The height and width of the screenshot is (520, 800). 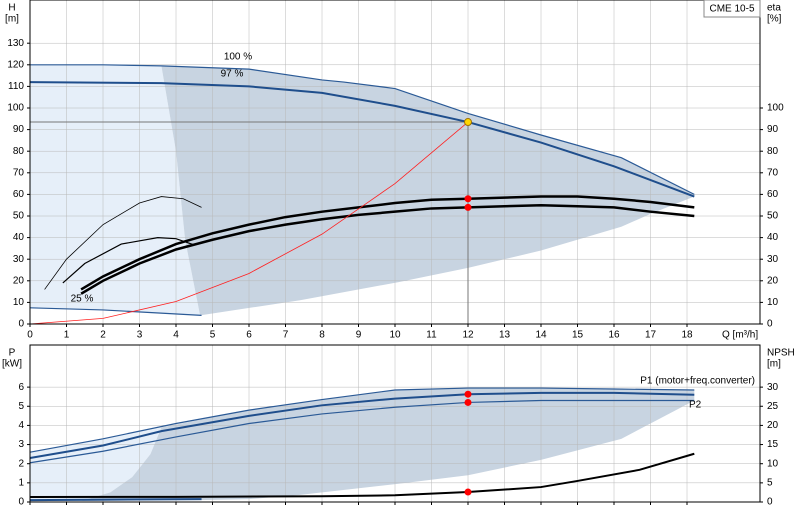 What do you see at coordinates (286, 335) in the screenshot?
I see `x-tick-label: 7` at bounding box center [286, 335].